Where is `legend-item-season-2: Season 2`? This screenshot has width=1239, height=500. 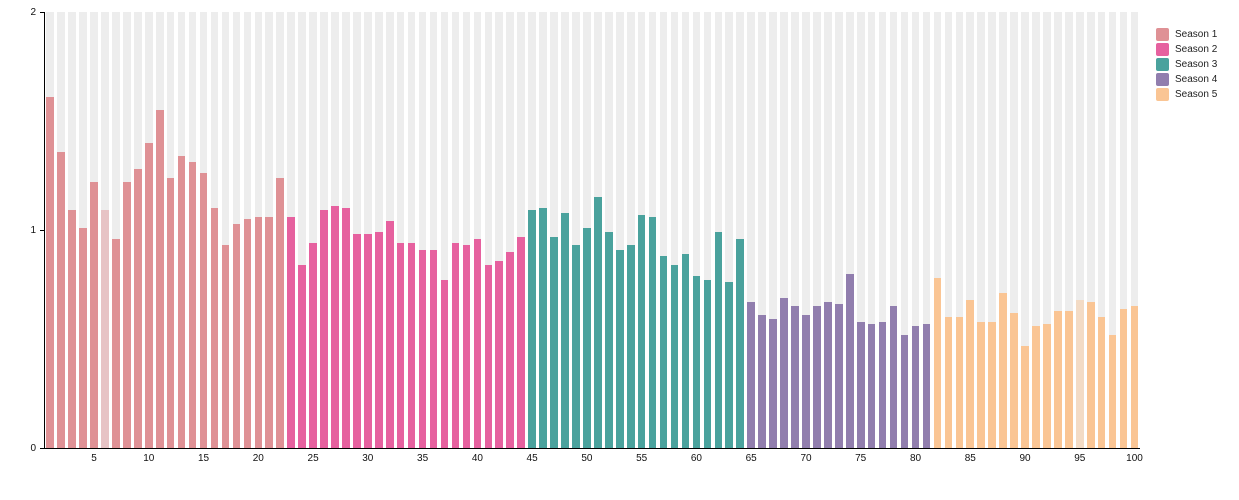
legend-item-season-2: Season 2 is located at coordinates (1186, 49).